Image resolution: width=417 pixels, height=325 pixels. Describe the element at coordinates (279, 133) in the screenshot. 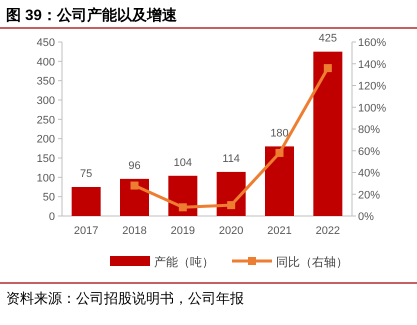

I see `data-label: 180` at that location.